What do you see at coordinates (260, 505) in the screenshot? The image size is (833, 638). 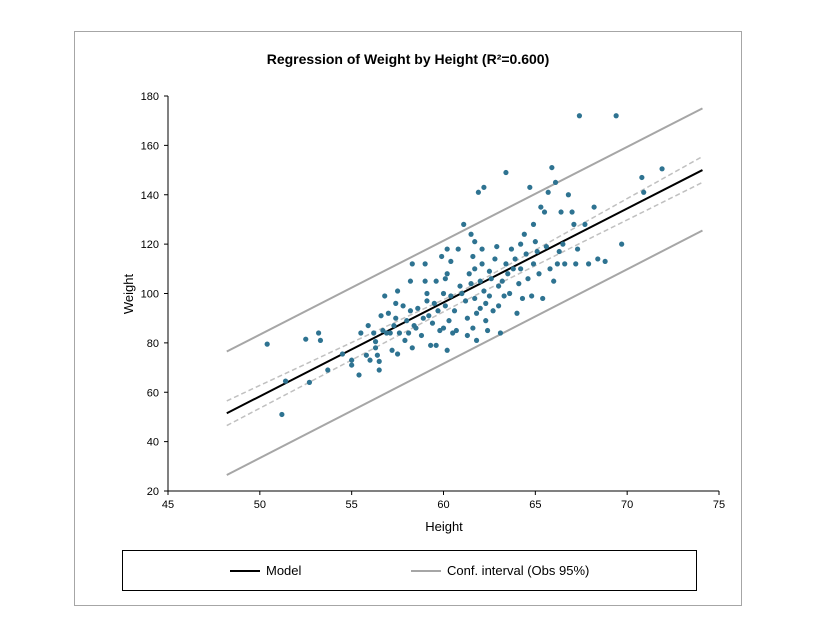 I see `x-tick-label: 50` at bounding box center [260, 505].